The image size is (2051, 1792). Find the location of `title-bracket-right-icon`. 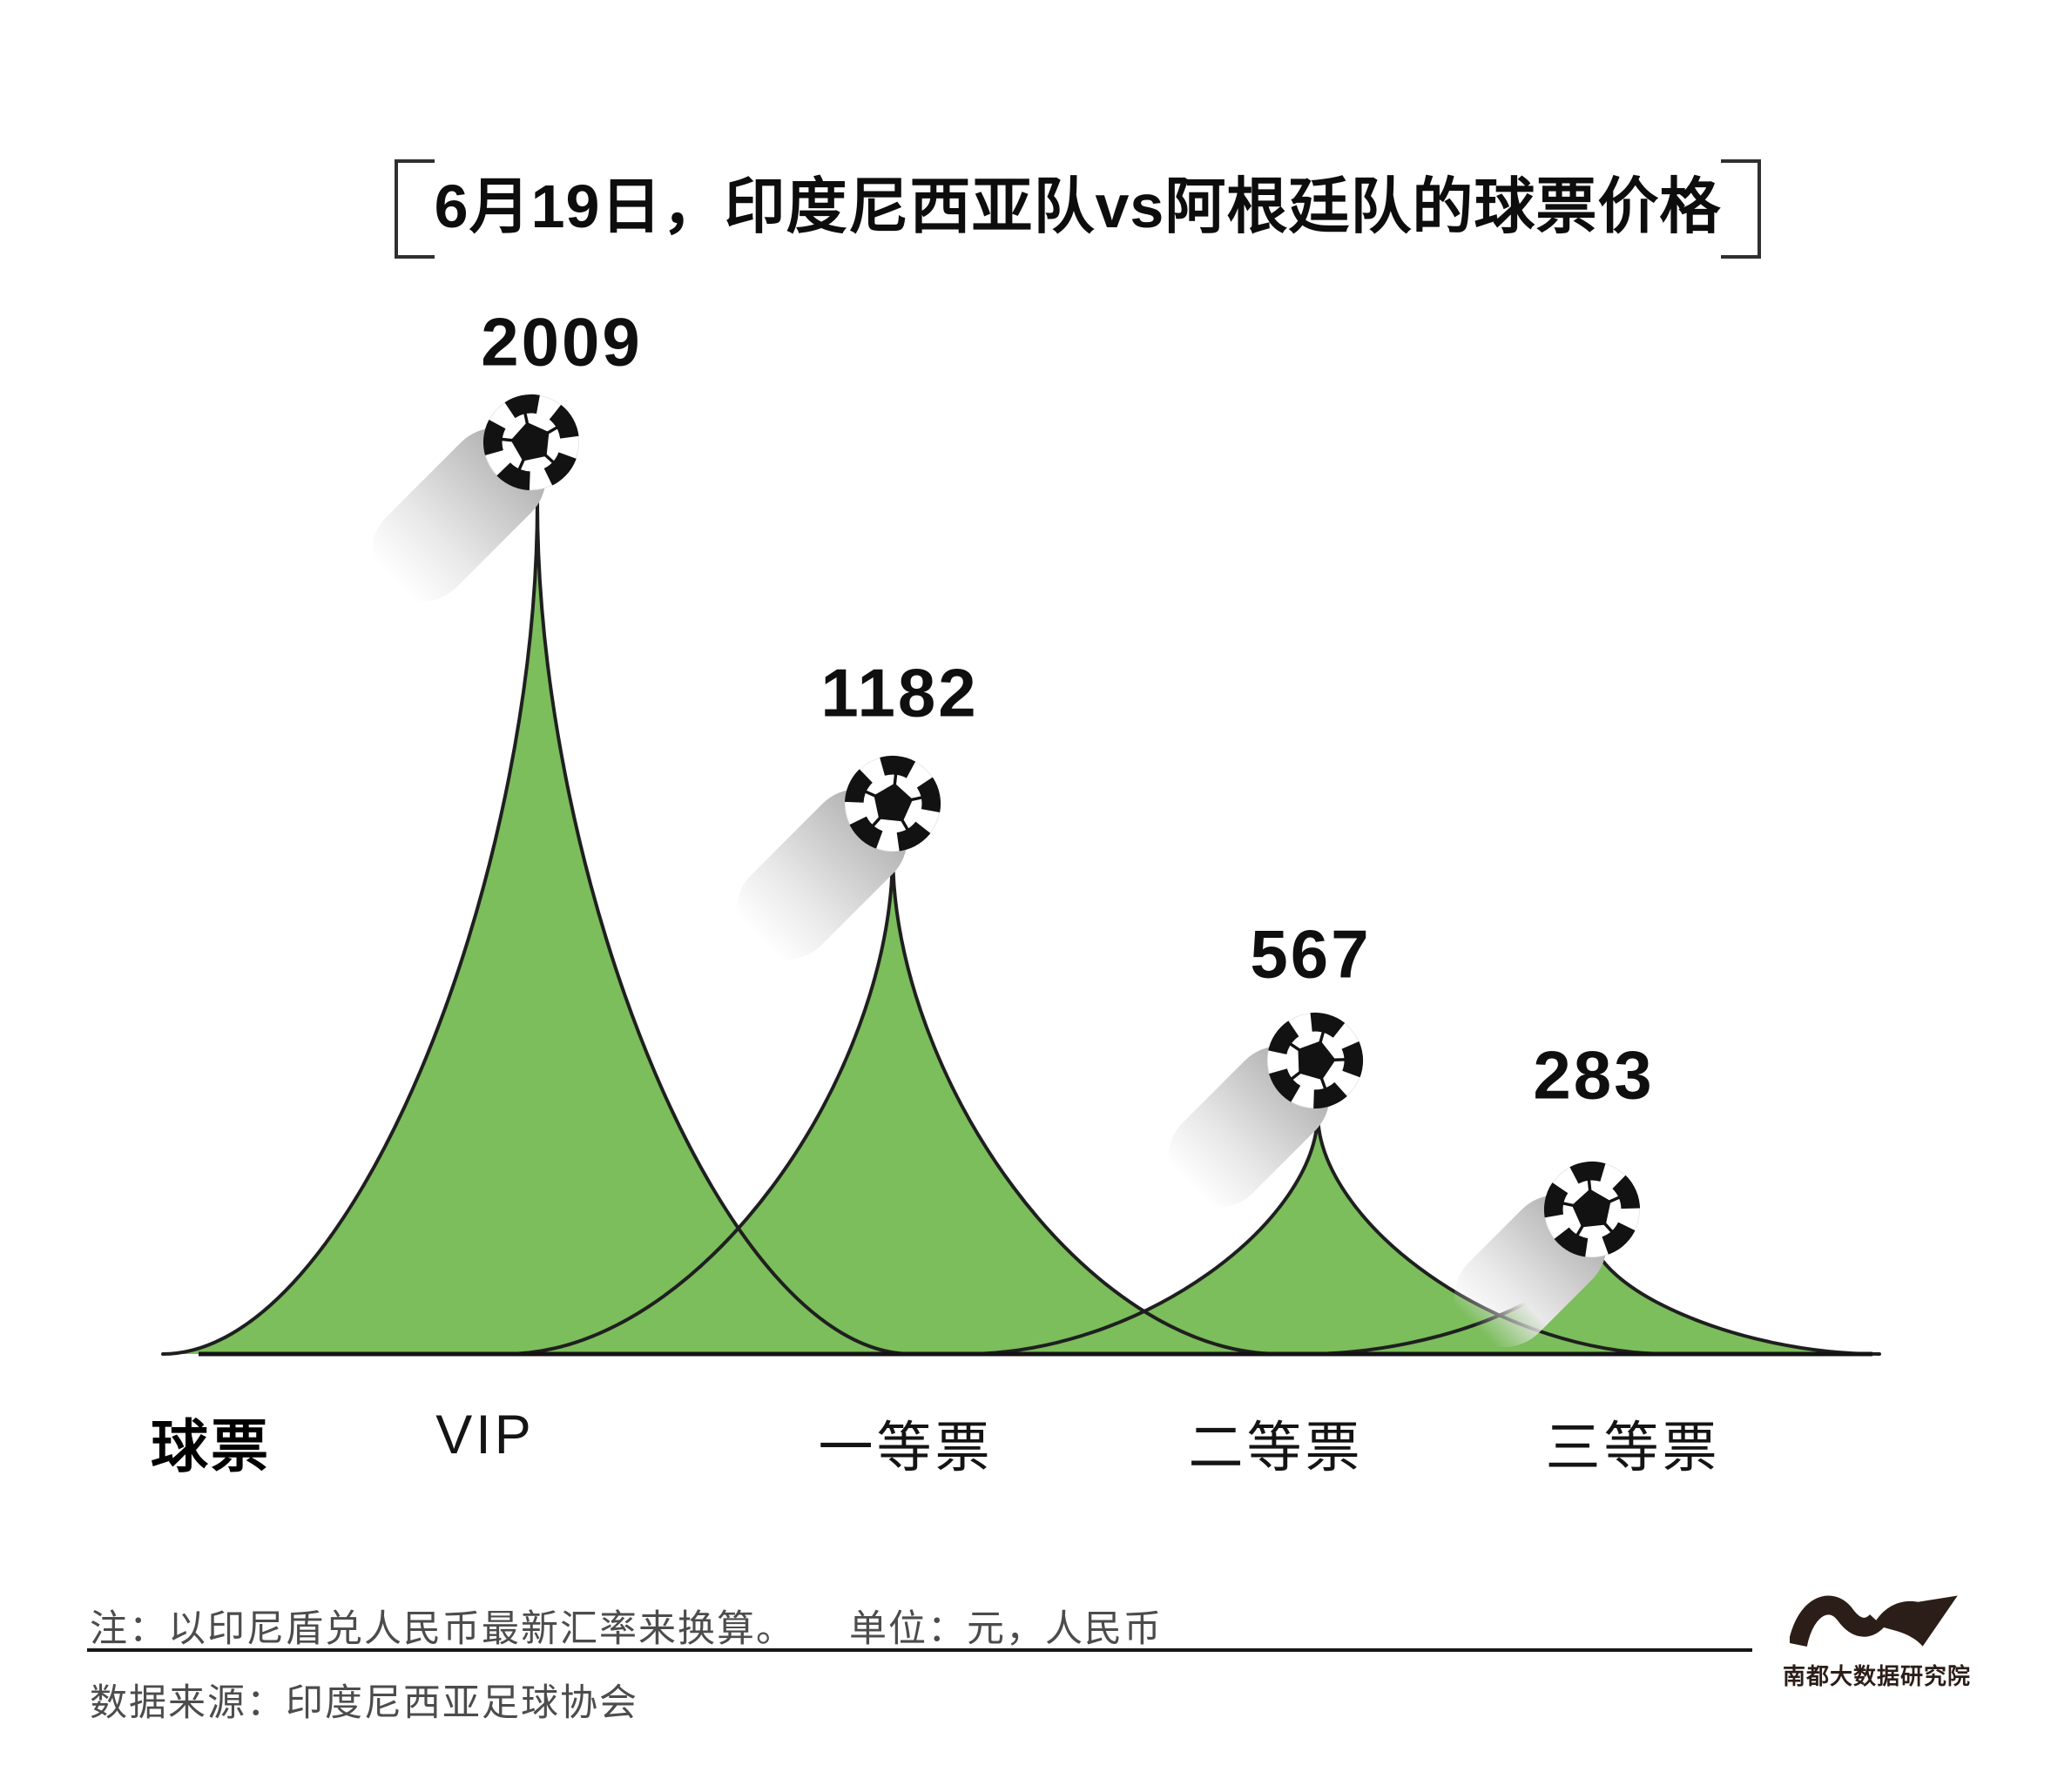

title-bracket-right-icon is located at coordinates (1741, 209).